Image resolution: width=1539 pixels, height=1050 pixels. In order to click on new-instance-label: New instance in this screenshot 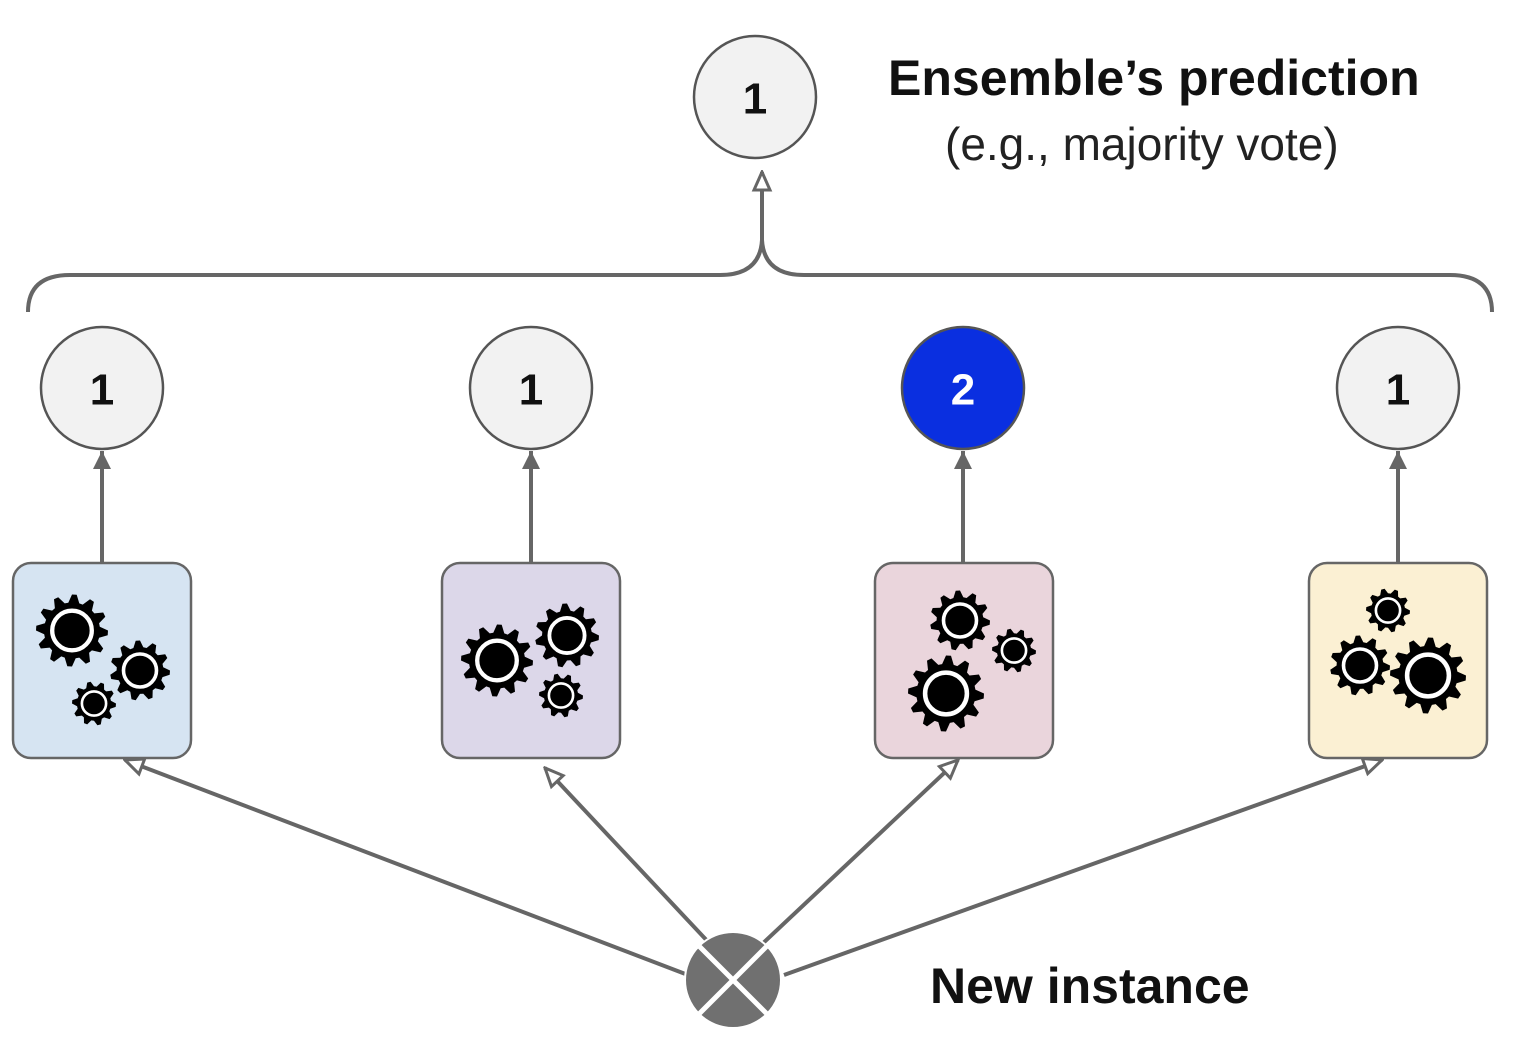, I will do `click(1090, 986)`.